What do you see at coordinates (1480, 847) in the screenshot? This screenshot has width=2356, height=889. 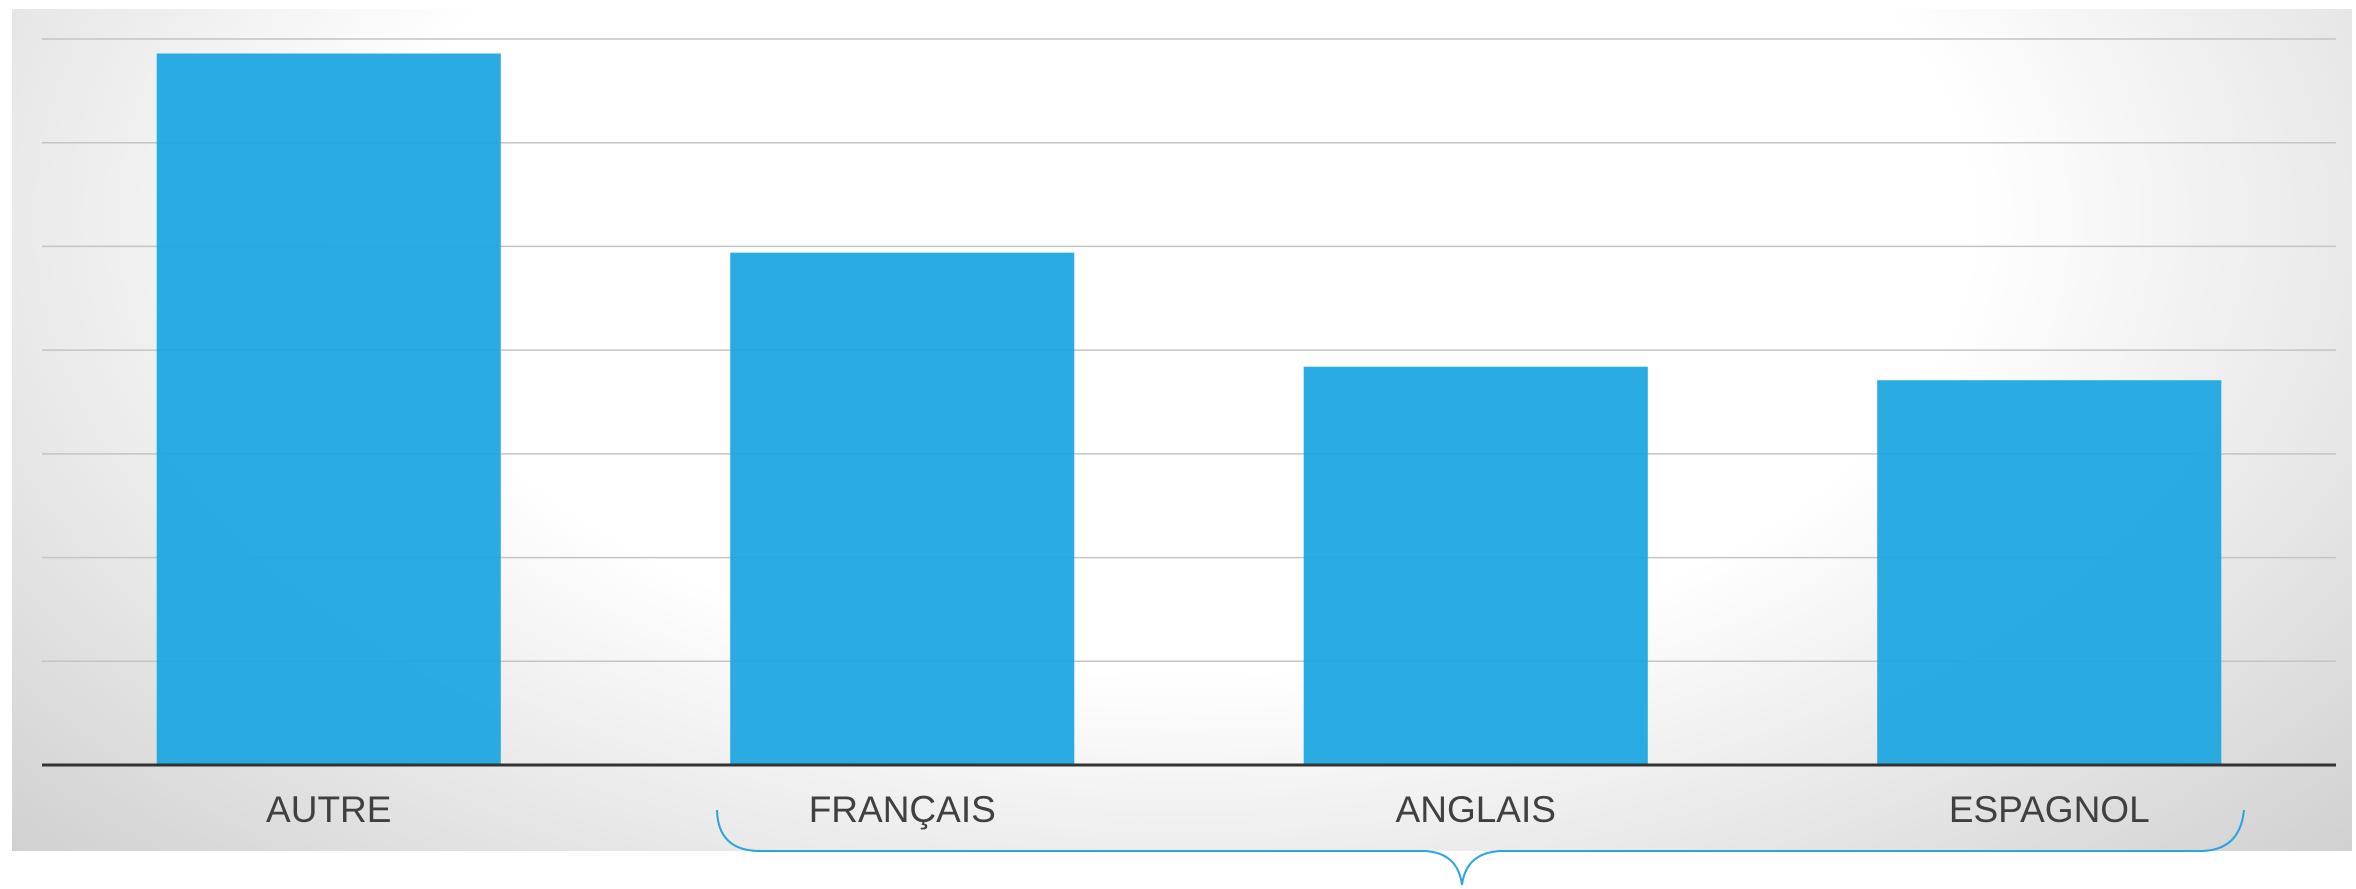 I see `brace` at bounding box center [1480, 847].